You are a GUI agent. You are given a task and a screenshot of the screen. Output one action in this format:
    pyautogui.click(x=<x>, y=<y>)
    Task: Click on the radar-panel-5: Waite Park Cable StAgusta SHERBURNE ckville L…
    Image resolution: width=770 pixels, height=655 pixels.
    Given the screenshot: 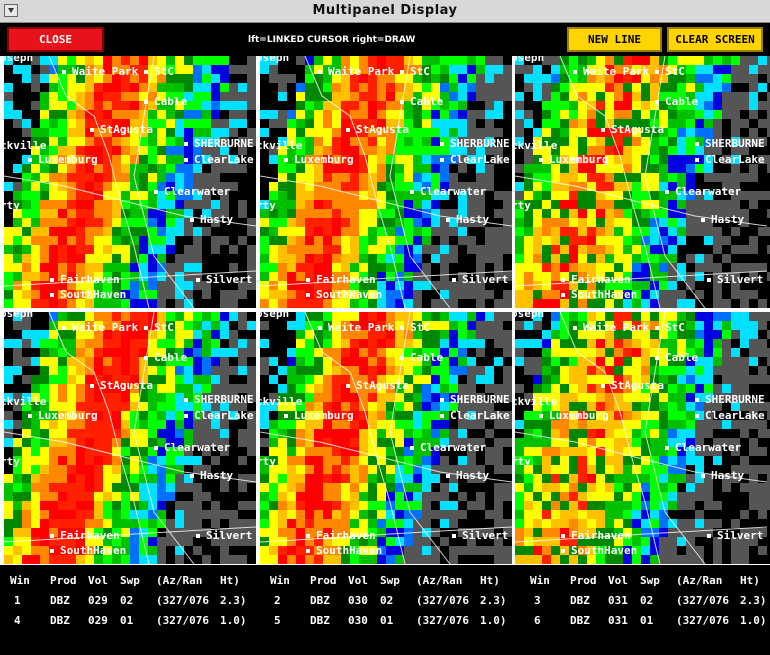 What is the action you would take?
    pyautogui.click(x=386, y=438)
    